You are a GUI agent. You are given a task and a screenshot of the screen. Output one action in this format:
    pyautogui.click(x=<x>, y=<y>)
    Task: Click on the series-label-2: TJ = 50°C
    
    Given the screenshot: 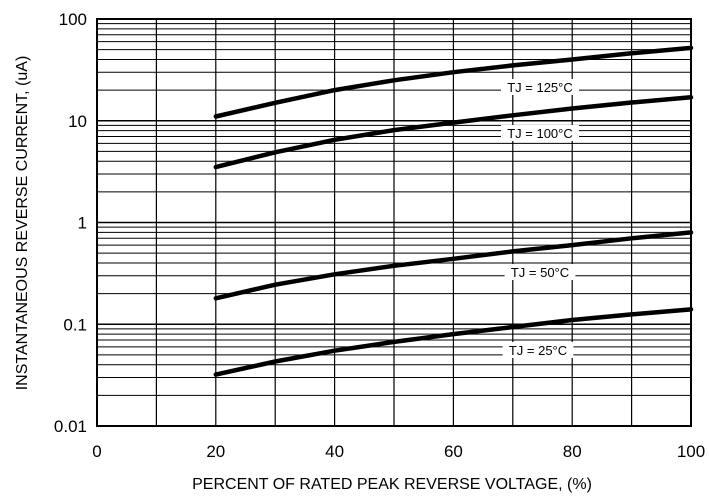 What is the action you would take?
    pyautogui.click(x=540, y=272)
    